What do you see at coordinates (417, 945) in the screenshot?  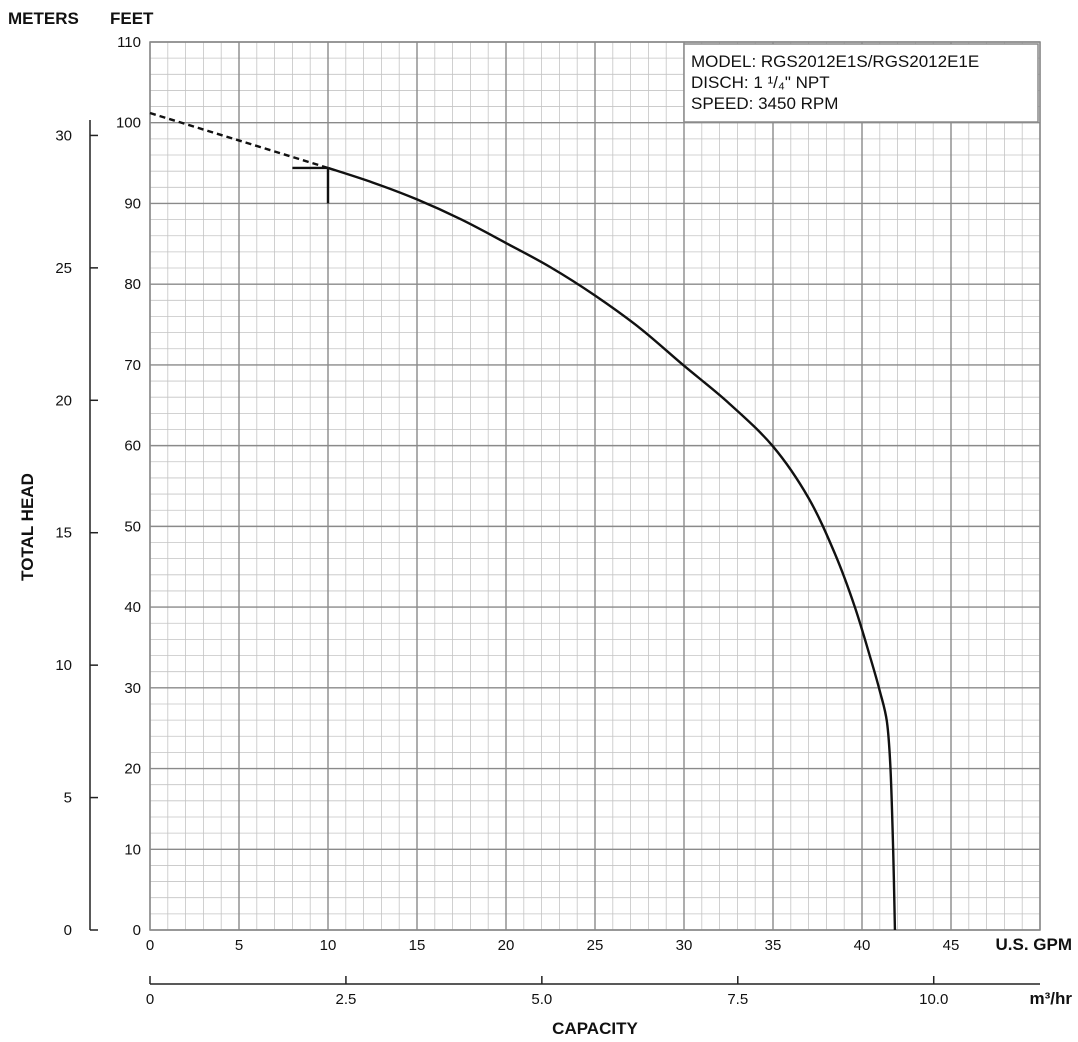 I see `gpm-tick-label: 15` at bounding box center [417, 945].